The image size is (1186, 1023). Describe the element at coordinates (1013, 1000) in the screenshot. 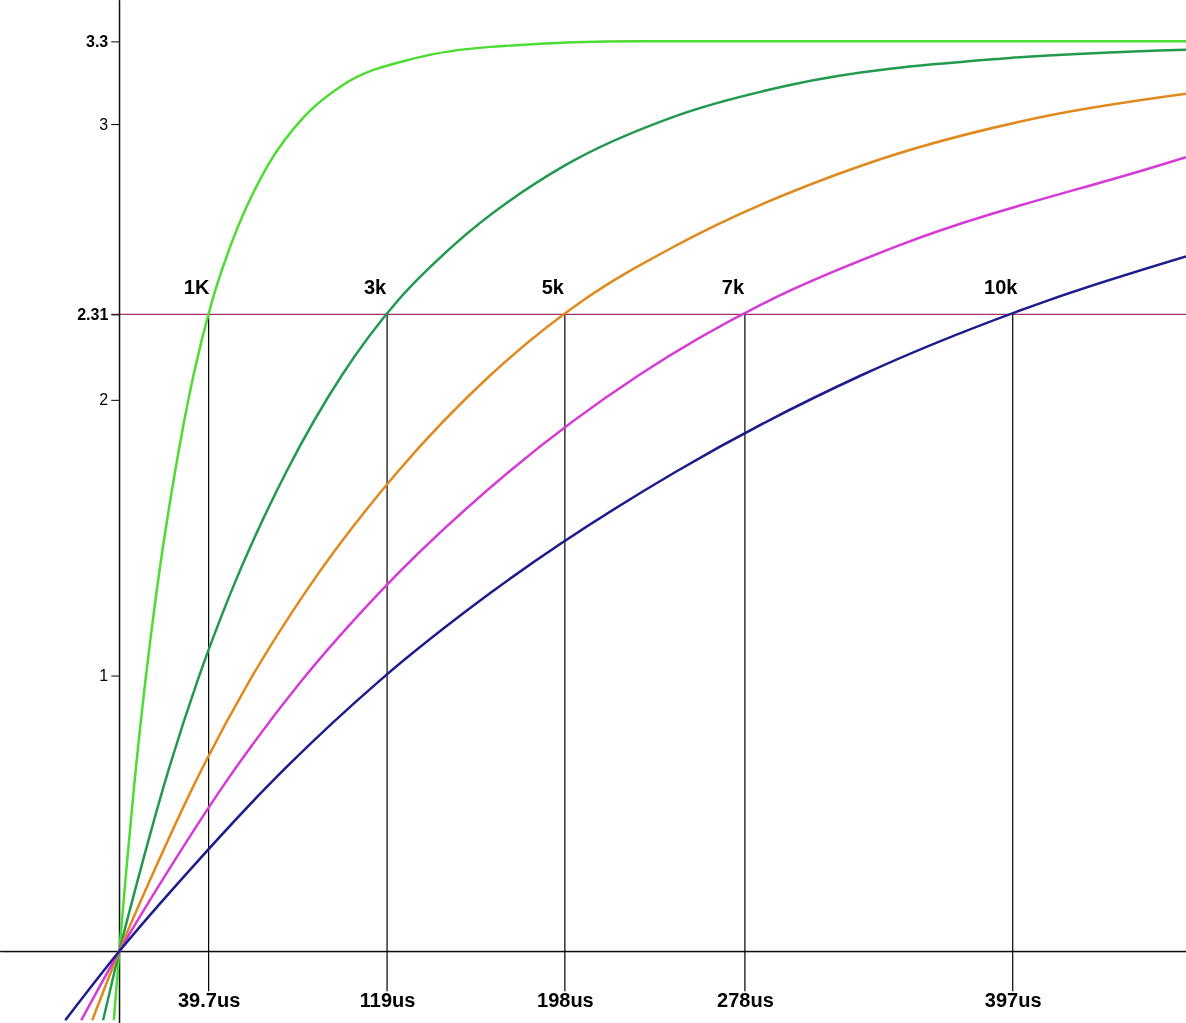

I see `x-tick-label: 397us` at that location.